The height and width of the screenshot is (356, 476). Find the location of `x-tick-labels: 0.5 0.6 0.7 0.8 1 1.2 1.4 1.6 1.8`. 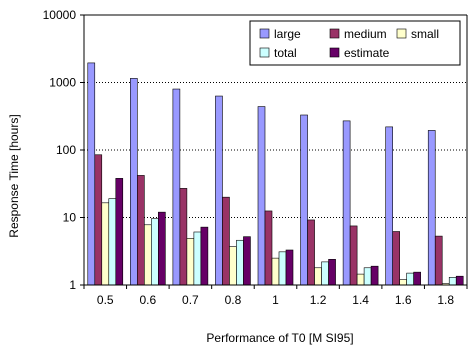

x-tick-labels: 0.5 0.6 0.7 0.8 1 1.2 1.4 1.6 1.8 is located at coordinates (275, 296).